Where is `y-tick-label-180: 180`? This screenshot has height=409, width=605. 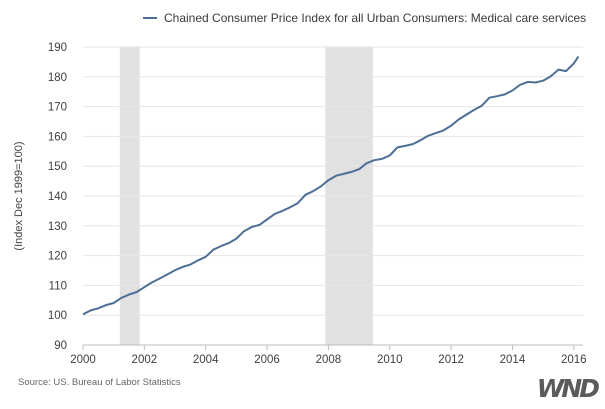 y-tick-label-180: 180 is located at coordinates (57, 78).